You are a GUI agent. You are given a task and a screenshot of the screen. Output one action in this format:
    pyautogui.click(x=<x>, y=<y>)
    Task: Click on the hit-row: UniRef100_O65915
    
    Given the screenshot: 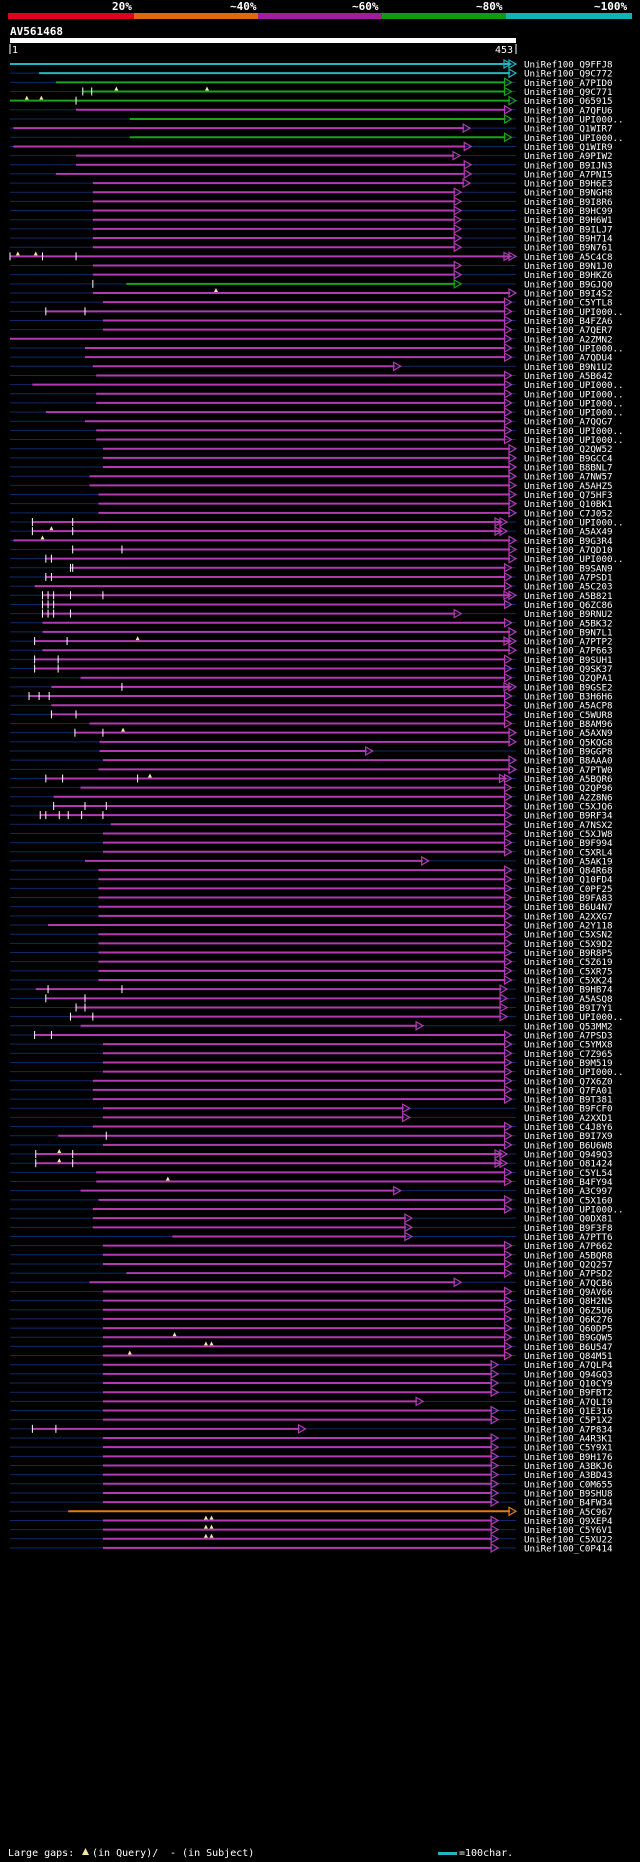 What is the action you would take?
    pyautogui.click(x=311, y=101)
    